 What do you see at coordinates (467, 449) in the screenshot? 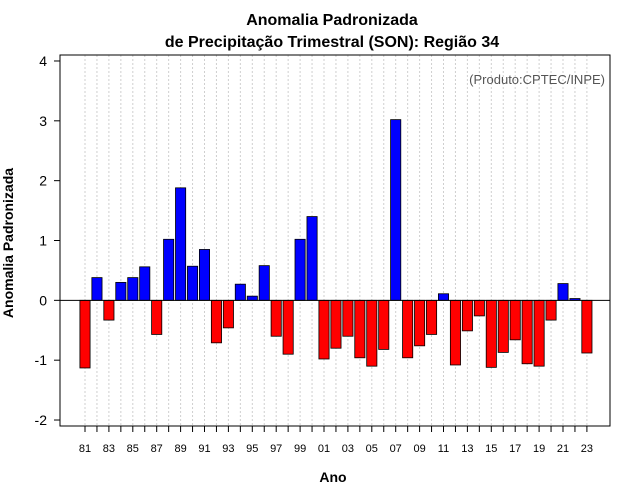
I see `x-tick-label: 13` at bounding box center [467, 449].